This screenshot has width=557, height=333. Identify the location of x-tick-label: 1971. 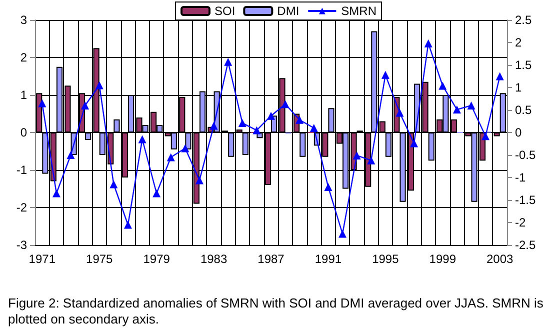
(42, 259).